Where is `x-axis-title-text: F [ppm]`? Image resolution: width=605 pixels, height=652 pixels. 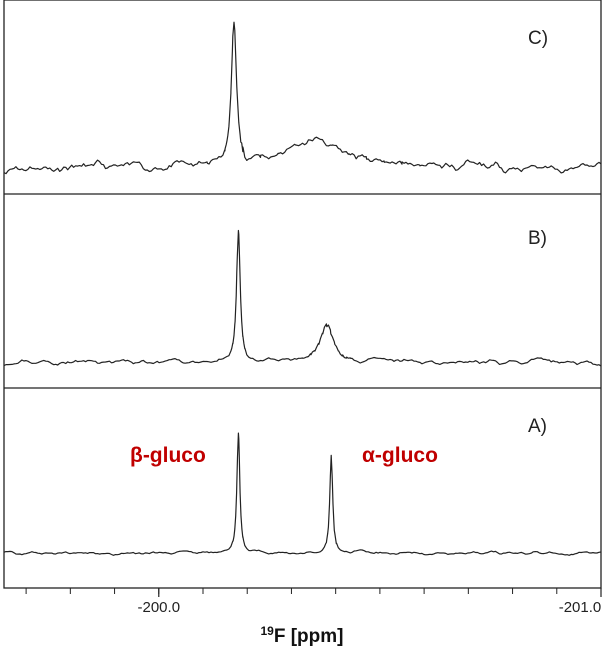 x-axis-title-text: F [ppm] is located at coordinates (309, 636).